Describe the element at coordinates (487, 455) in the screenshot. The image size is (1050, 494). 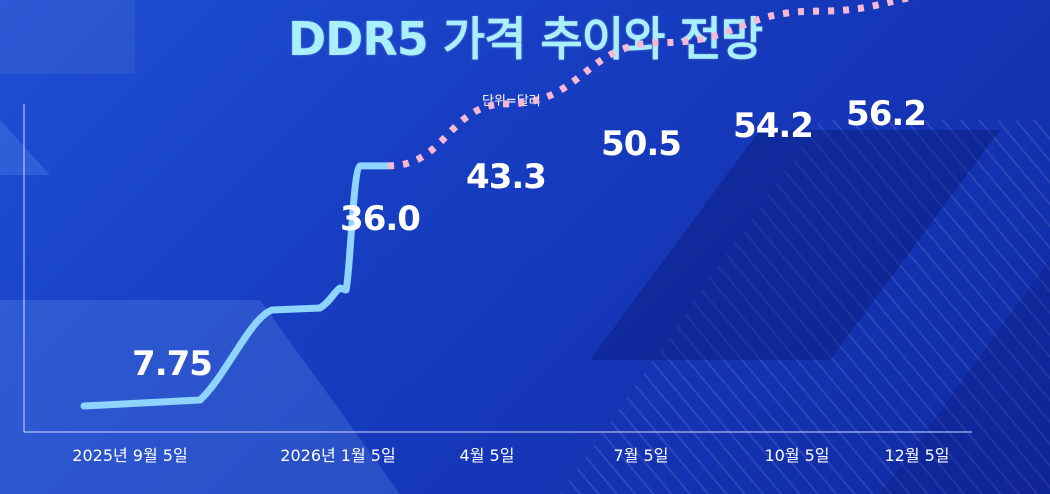
I see `x-tick-label: 4월 5일` at that location.